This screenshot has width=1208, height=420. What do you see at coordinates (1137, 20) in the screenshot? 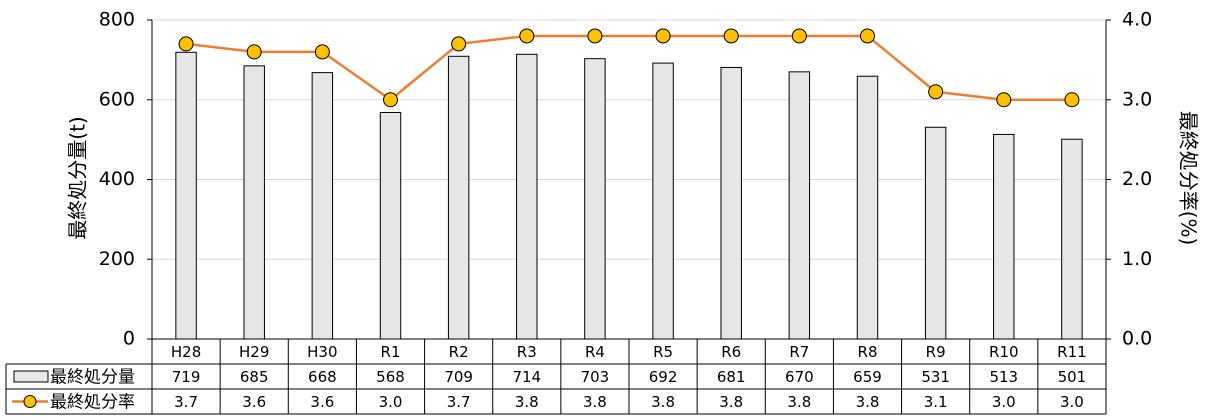
I see `y2-tick-label: 4.0` at bounding box center [1137, 20].